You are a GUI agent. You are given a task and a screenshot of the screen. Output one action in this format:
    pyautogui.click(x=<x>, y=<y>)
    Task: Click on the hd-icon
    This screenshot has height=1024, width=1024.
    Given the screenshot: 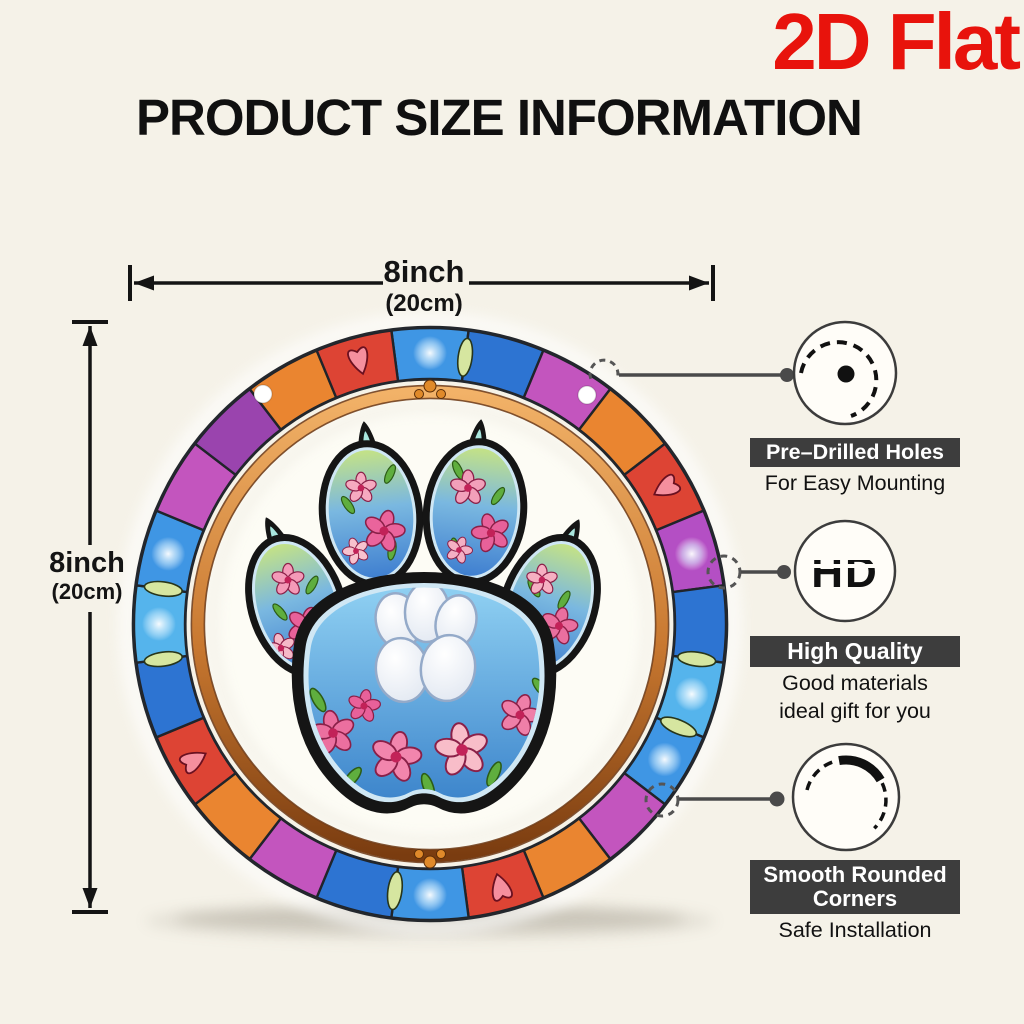 What is the action you would take?
    pyautogui.click(x=845, y=571)
    